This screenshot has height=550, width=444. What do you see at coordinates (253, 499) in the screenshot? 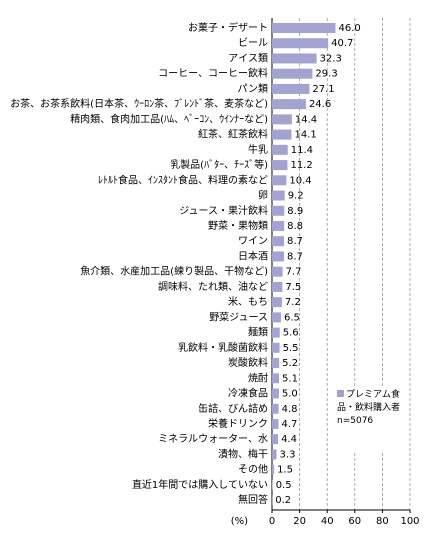
I see `y-tick-label: 無回答` at bounding box center [253, 499].